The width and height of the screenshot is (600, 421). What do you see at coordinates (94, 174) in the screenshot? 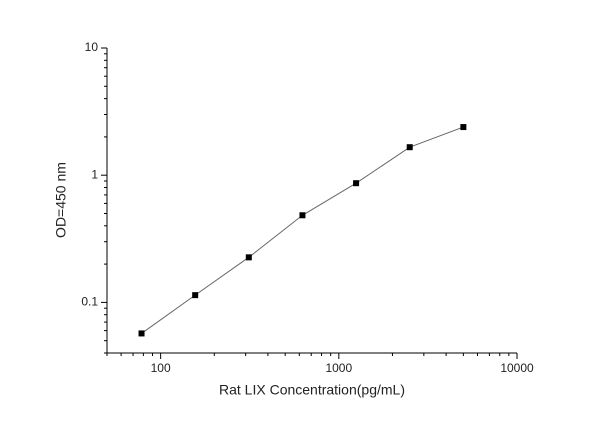
I see `y-tick-label: 1` at bounding box center [94, 174].